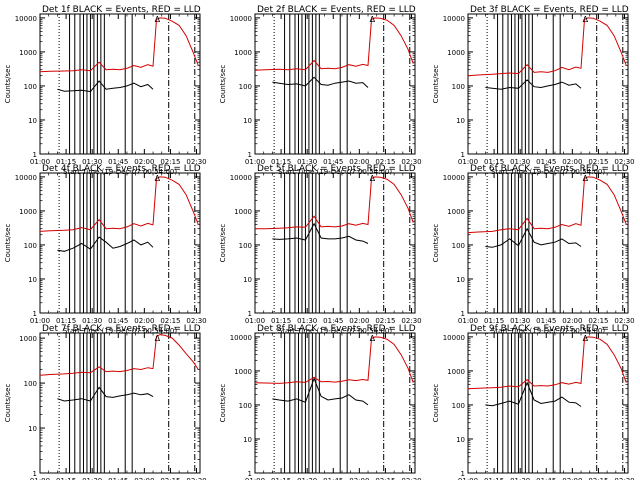  What do you see at coordinates (336, 329) in the screenshot?
I see `panel-title: Det 8f BLACK = Events, RED = LLD` at bounding box center [336, 329].